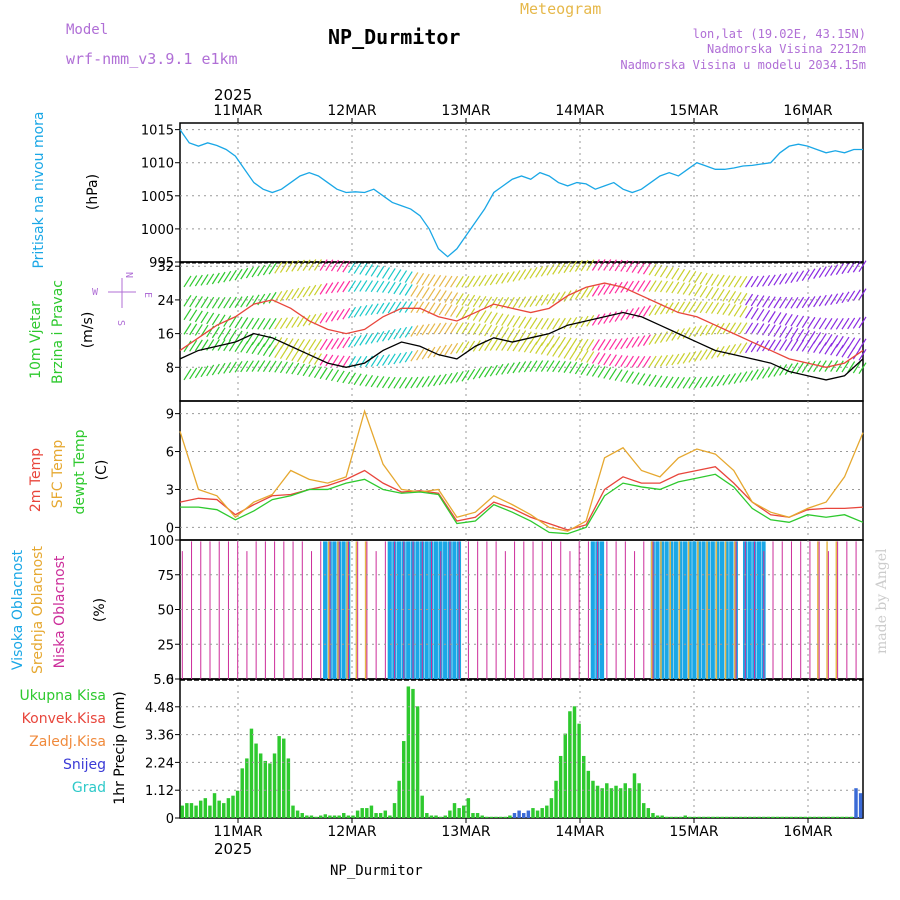 This screenshot has width=900, height=900. I want to click on date-top-16MAR: 16MAR, so click(807, 111).